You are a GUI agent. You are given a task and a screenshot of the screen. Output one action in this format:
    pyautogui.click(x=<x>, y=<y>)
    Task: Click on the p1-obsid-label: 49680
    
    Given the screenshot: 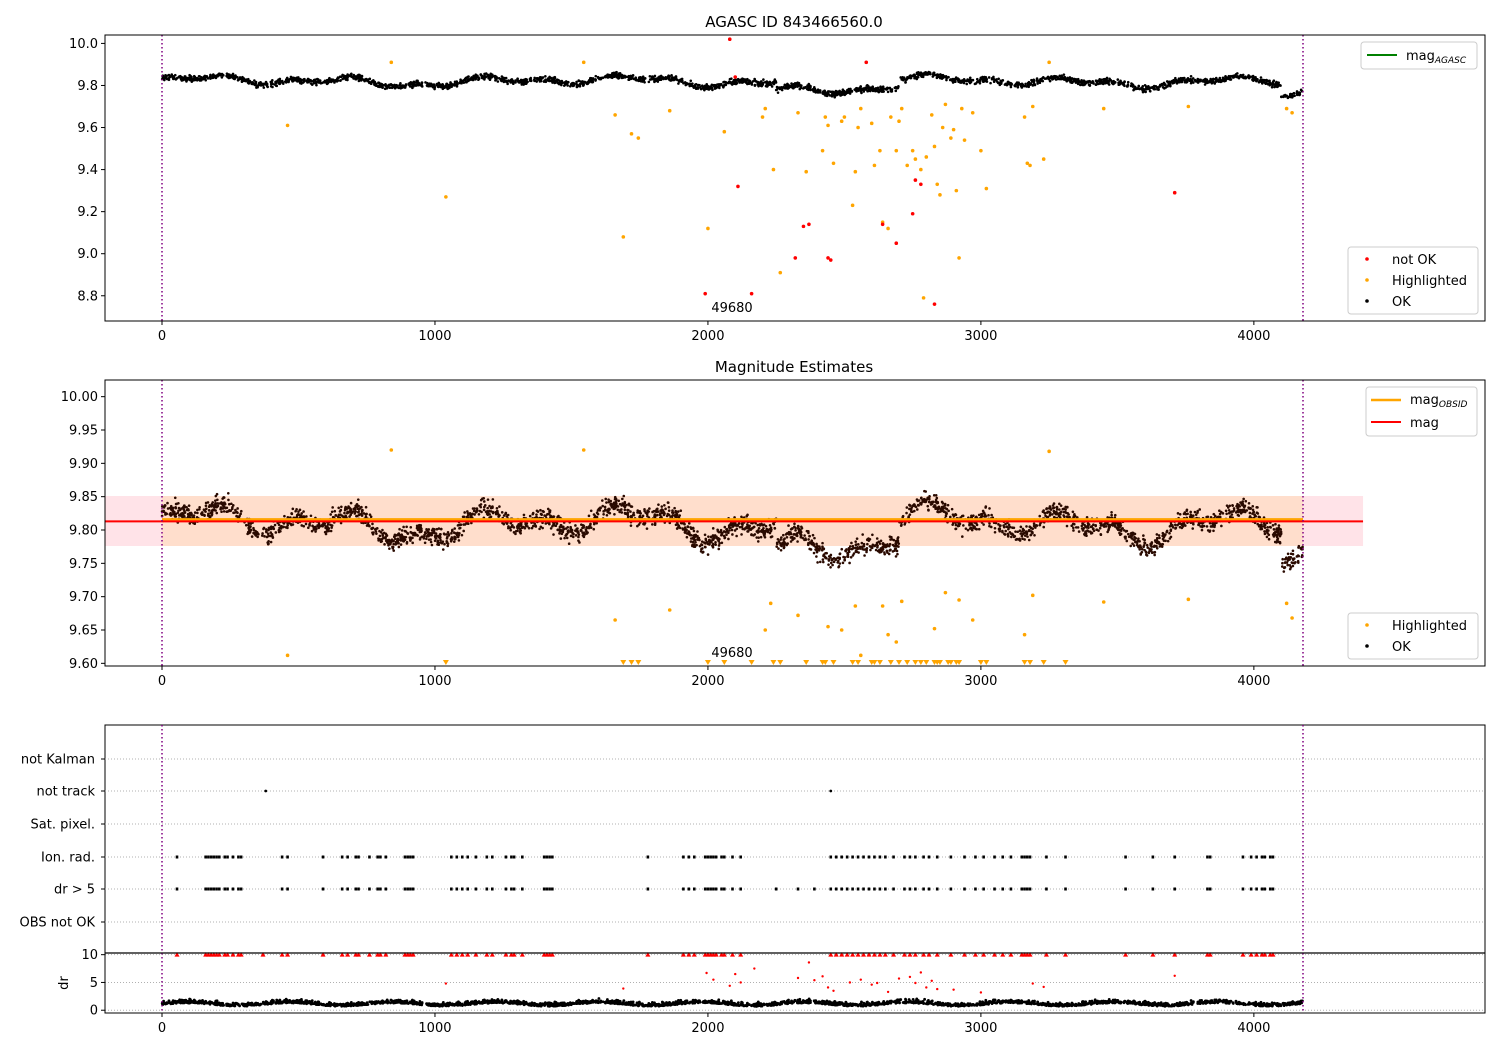 What is the action you would take?
    pyautogui.click(x=731, y=308)
    